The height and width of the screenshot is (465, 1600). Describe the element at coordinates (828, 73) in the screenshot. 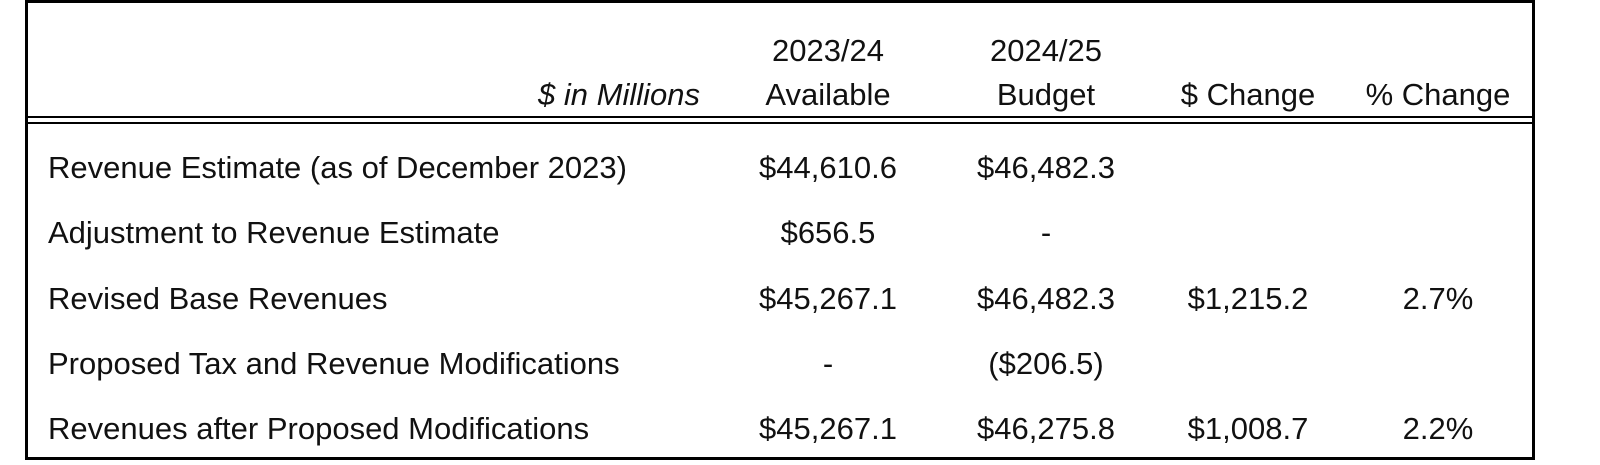

I see `column-header-available: 2023/24 Available` at that location.